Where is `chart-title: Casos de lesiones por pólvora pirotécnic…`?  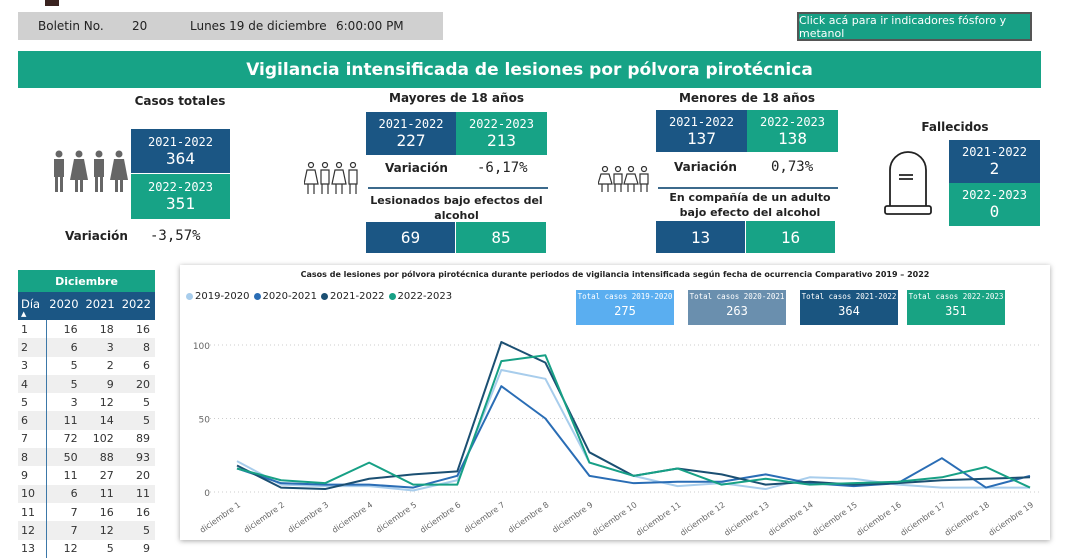
chart-title: Casos de lesiones por pólvora pirotécnic… is located at coordinates (615, 274).